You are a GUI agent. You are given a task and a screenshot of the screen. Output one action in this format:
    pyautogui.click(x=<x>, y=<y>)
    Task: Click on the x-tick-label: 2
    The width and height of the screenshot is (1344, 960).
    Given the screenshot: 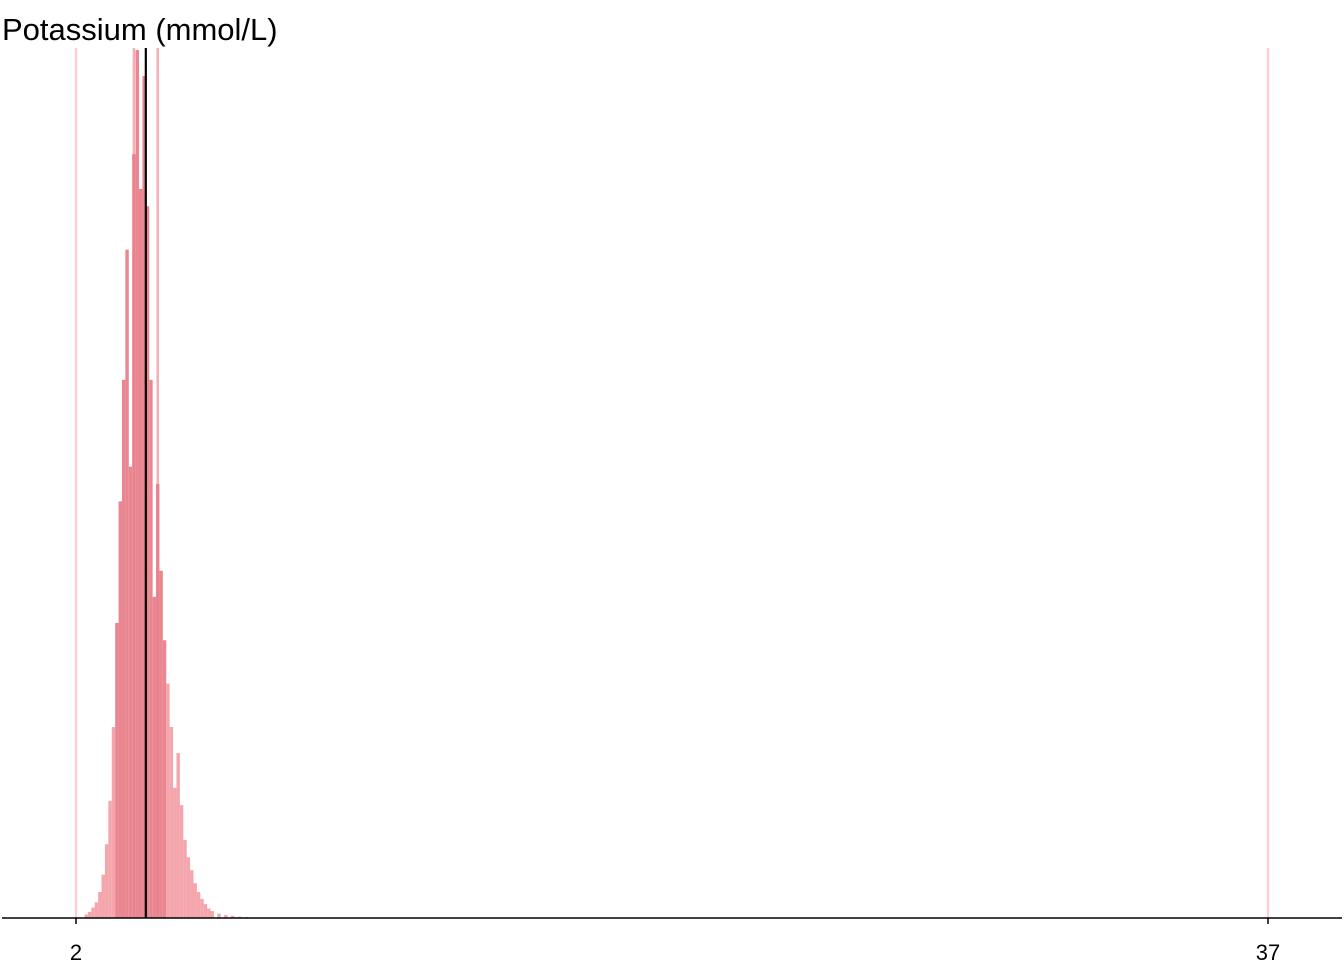 What is the action you would take?
    pyautogui.click(x=76, y=950)
    